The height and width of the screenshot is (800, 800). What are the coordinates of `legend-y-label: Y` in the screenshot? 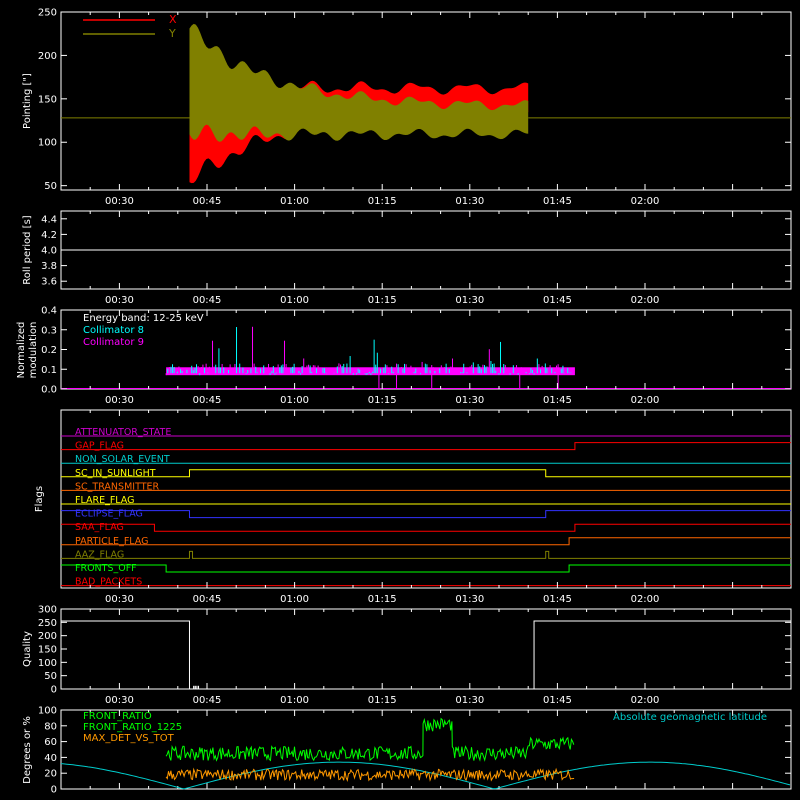 It's located at (172, 33).